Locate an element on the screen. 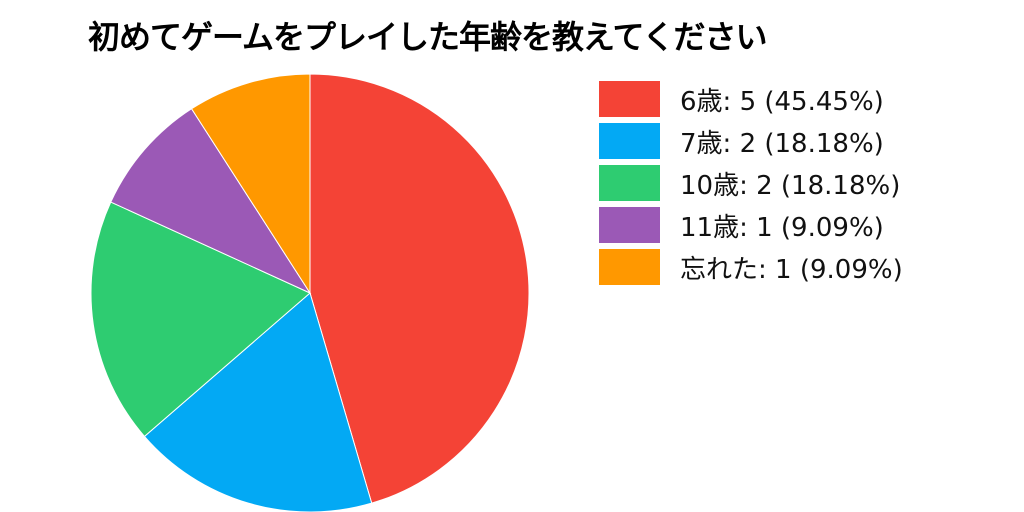 This screenshot has height=512, width=1024. legend-label: 6歳: 5 (45.45%) is located at coordinates (782, 101).